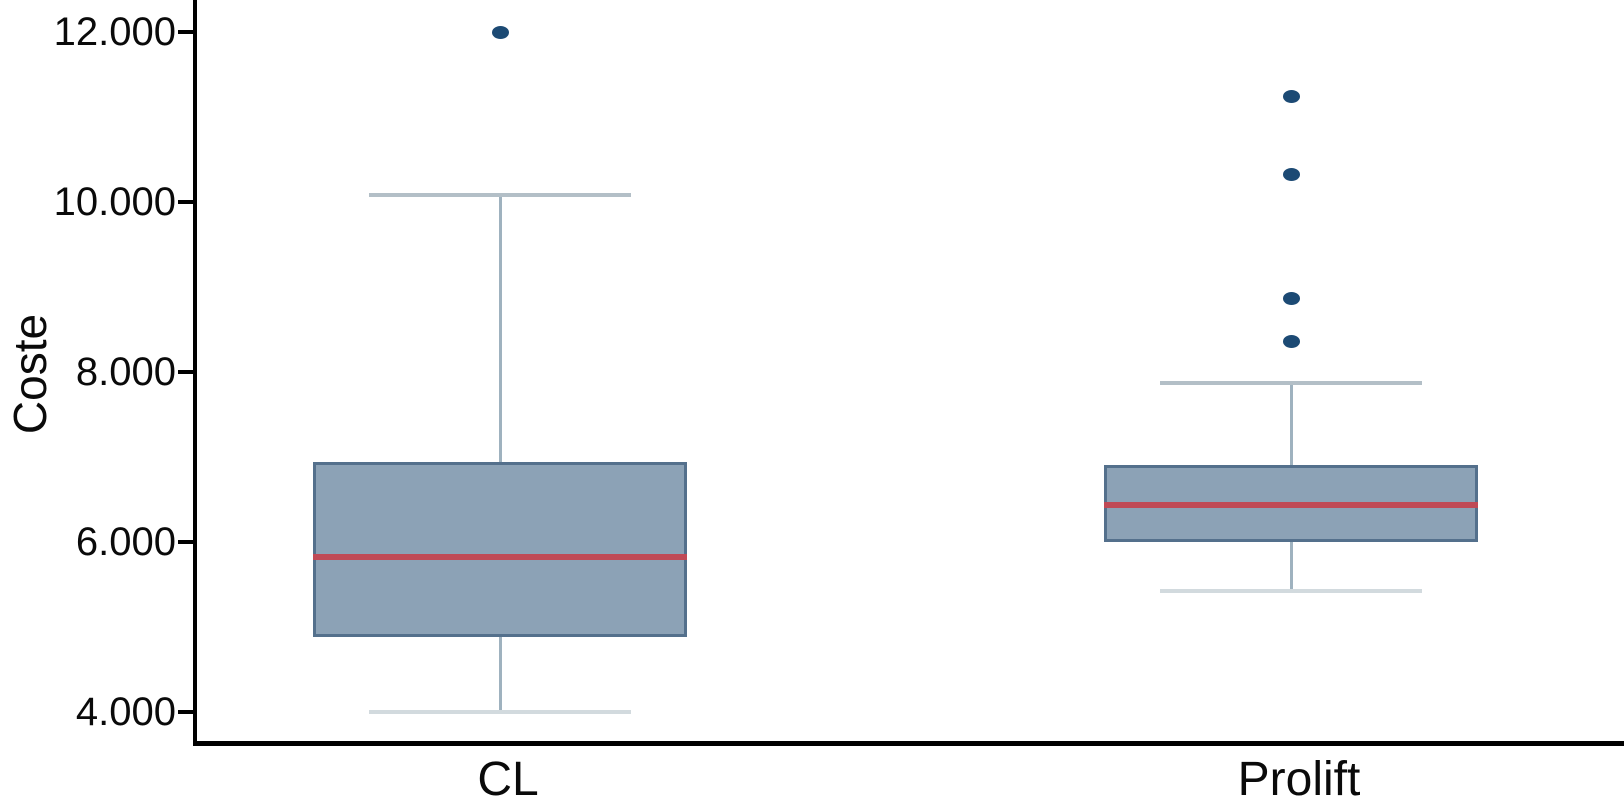  Describe the element at coordinates (125, 372) in the screenshot. I see `y-tick-label: 8.000` at that location.